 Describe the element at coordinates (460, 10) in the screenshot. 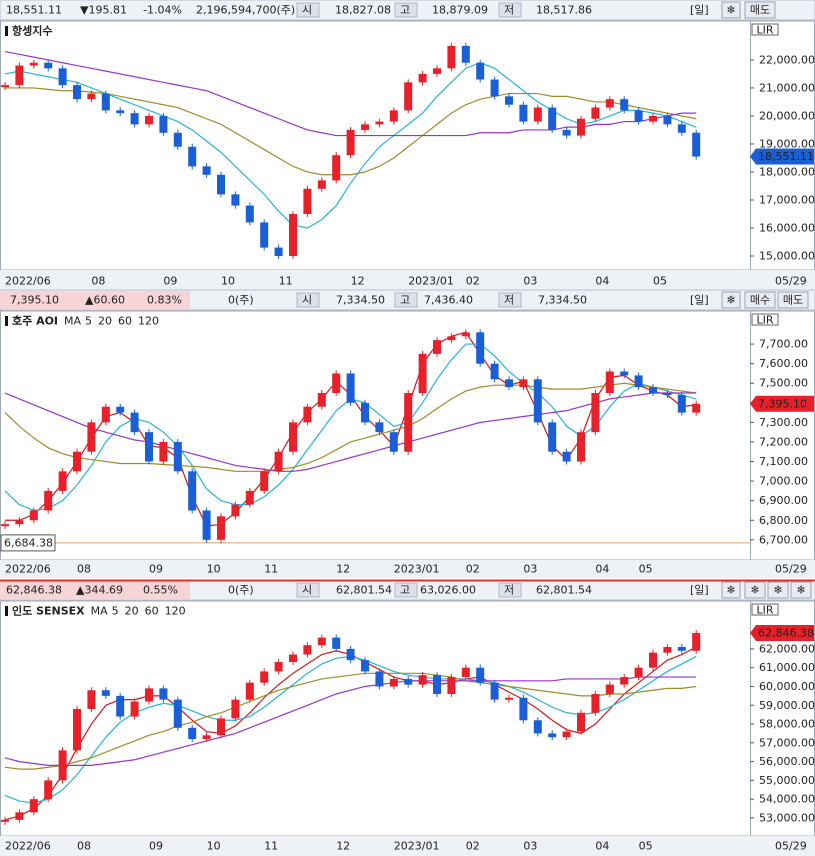

I see `header-value: 18,879.09` at that location.